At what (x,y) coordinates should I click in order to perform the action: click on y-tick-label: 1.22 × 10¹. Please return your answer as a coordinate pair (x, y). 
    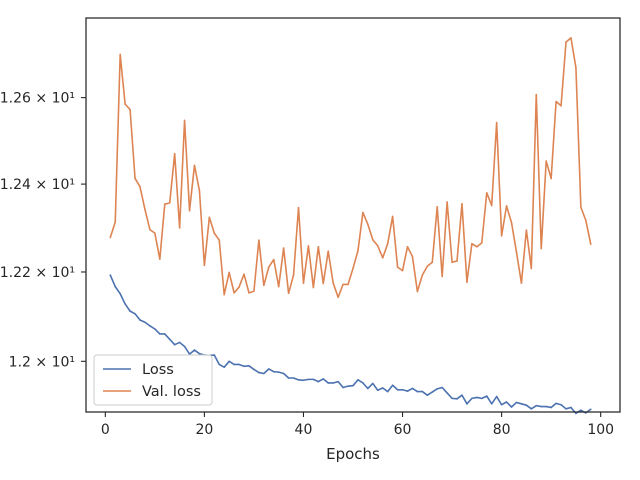
    Looking at the image, I should click on (37, 273).